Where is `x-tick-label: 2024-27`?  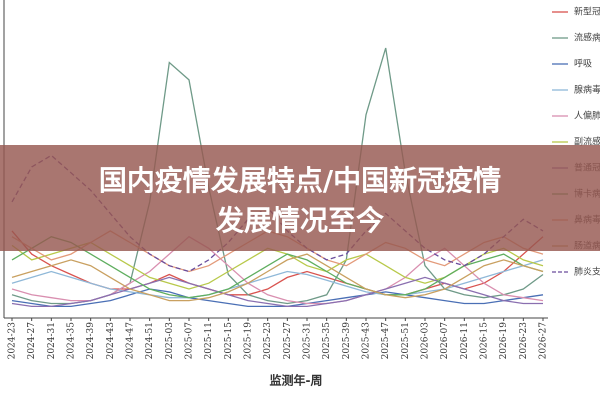
x-tick-label: 2024-27 is located at coordinates (32, 341).